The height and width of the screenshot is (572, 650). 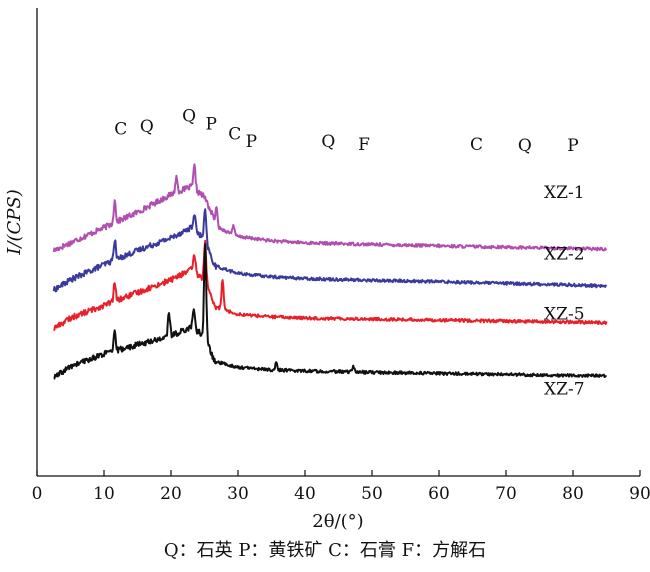 What do you see at coordinates (325, 550) in the screenshot?
I see `legend-caption: Q：石英 P：黄铁矿 C：石膏 F：方解石` at bounding box center [325, 550].